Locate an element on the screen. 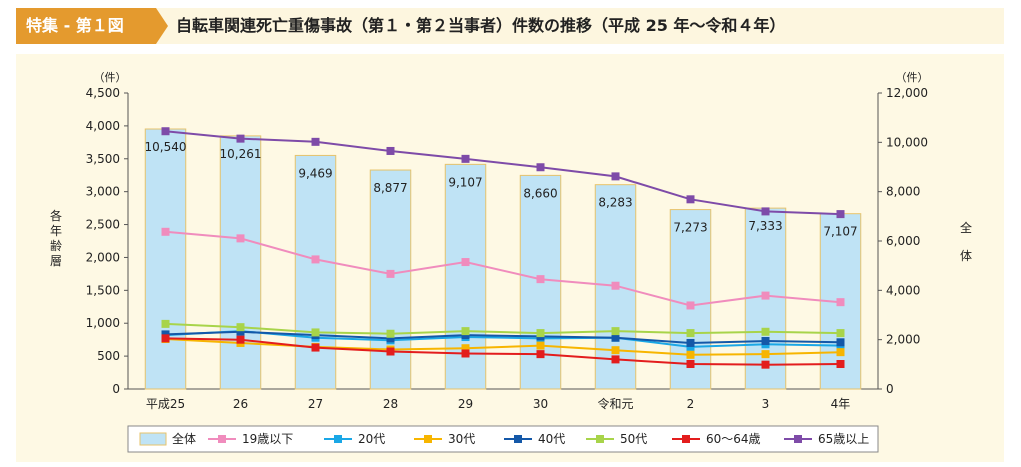  legend-label: 全体 is located at coordinates (184, 438).